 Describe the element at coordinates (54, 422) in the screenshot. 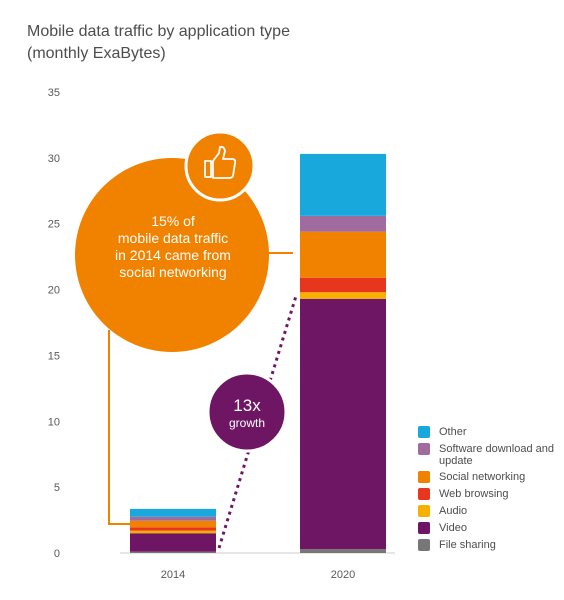

I see `y-tick-label: 10` at that location.